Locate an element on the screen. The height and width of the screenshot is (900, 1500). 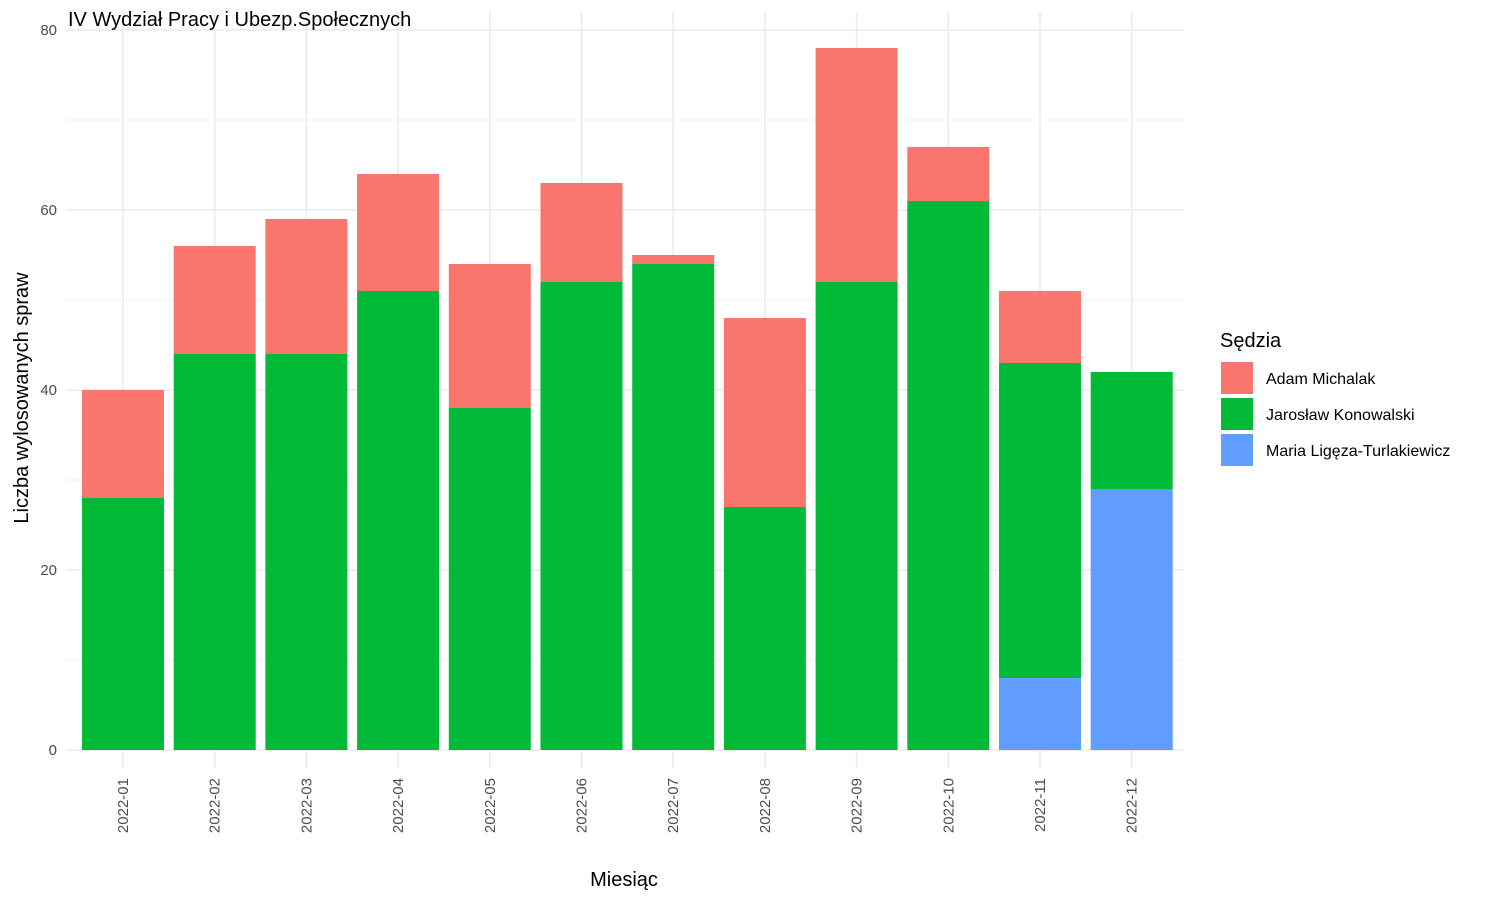
x-tick-label: 2022-08 is located at coordinates (765, 805).